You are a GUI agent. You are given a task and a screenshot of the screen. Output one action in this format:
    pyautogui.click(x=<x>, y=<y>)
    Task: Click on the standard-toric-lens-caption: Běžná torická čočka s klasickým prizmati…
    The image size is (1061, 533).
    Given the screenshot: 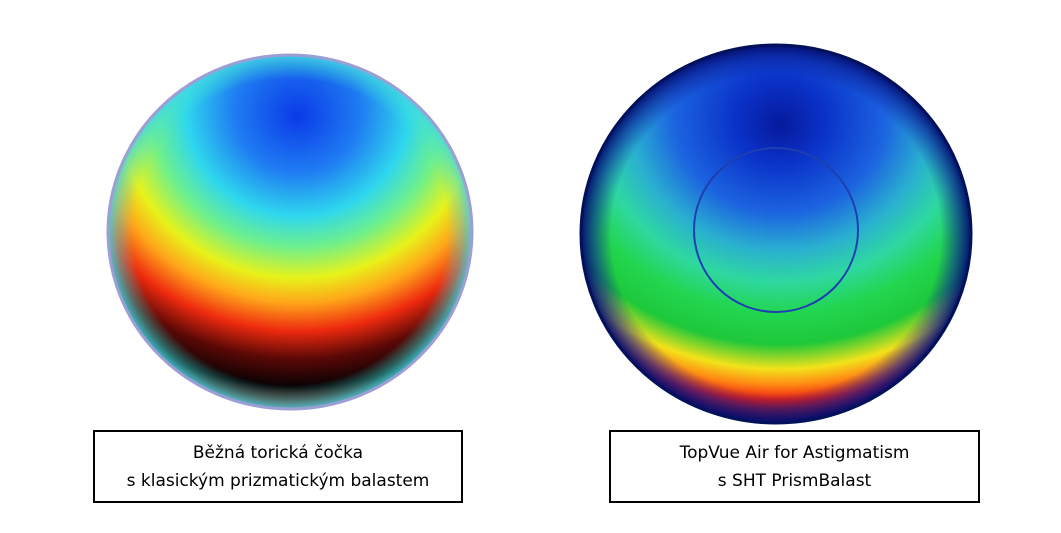 What is the action you would take?
    pyautogui.click(x=278, y=466)
    